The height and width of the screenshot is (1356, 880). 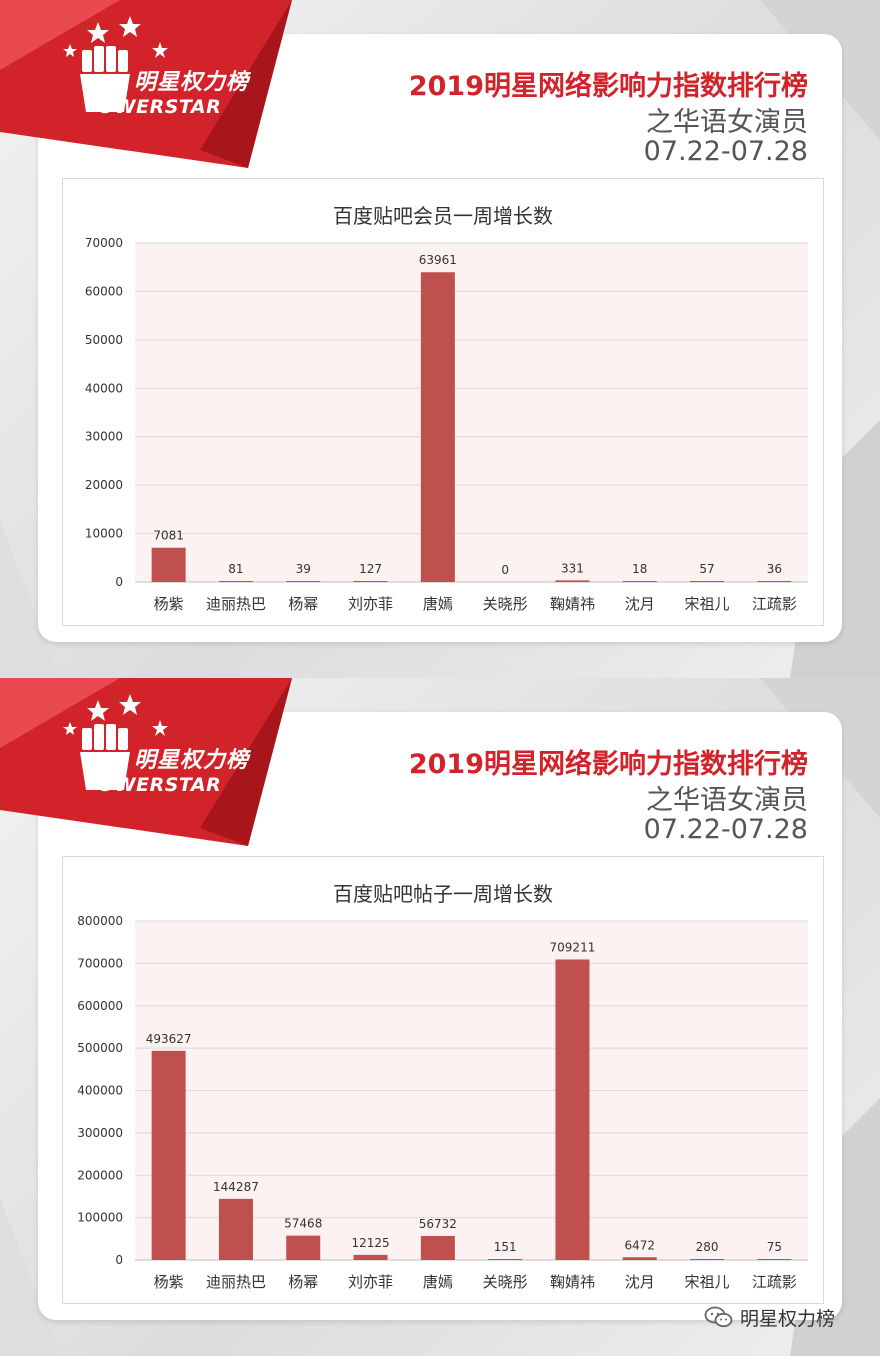 What do you see at coordinates (104, 534) in the screenshot?
I see `y-tick-label: 10000` at bounding box center [104, 534].